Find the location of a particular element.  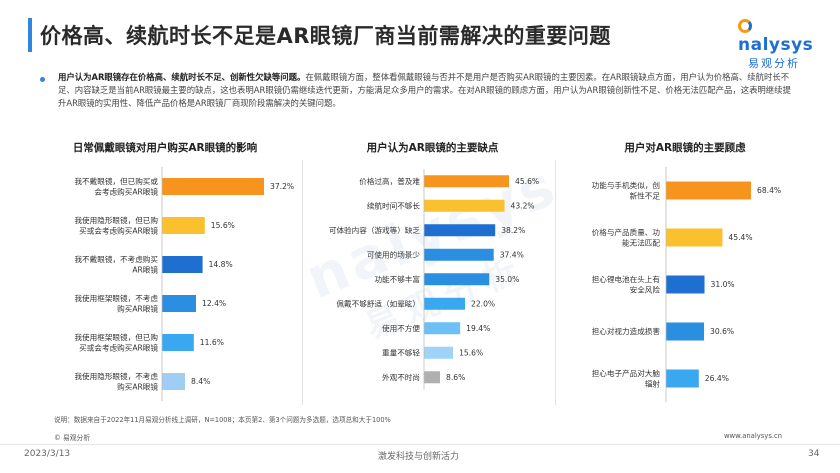

title-accent-bar is located at coordinates (30, 35).